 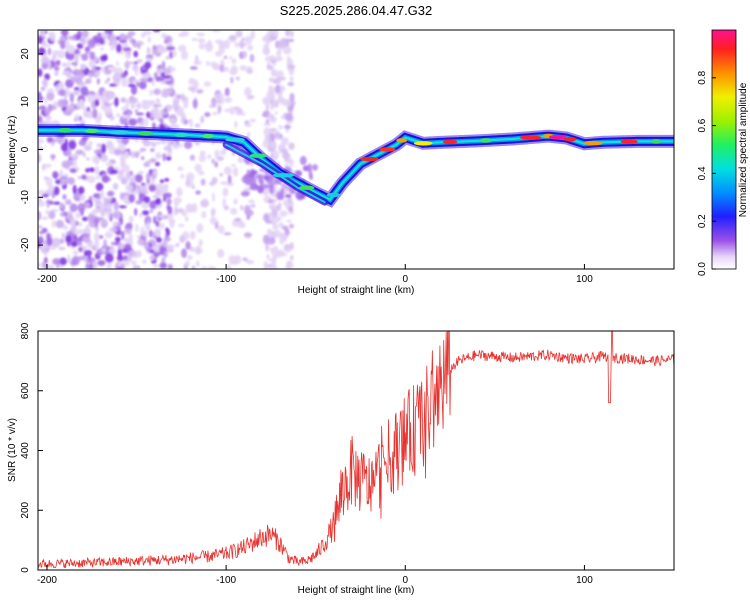 What do you see at coordinates (315, 575) in the screenshot?
I see `snr-x-ticks: -200 -100 0 100` at bounding box center [315, 575].